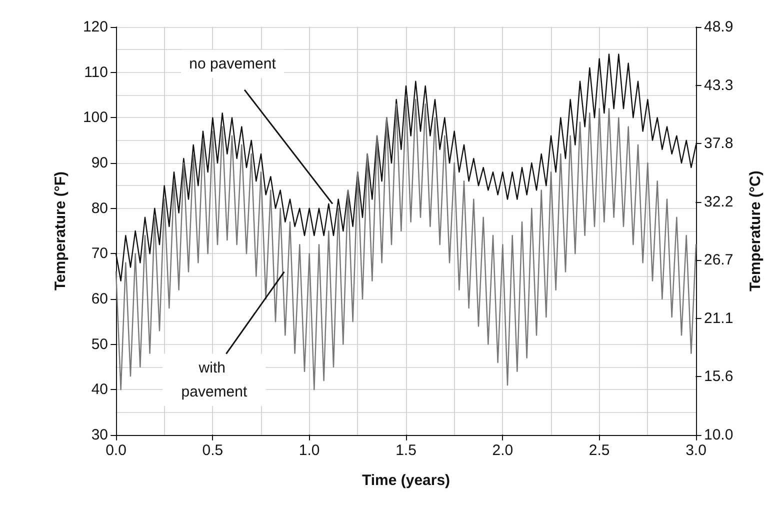  I want to click on y-tick-label: 40, so click(99, 389).